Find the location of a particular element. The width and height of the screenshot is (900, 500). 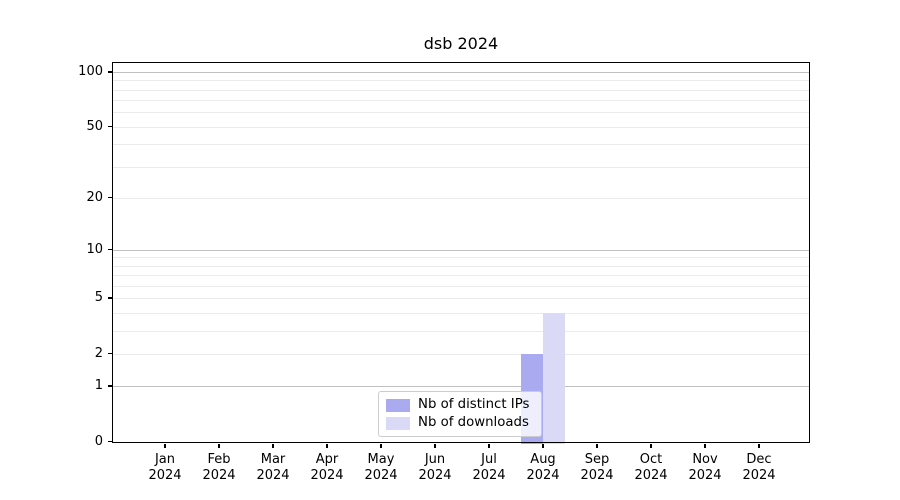

x-tick-label: Oct 2024 is located at coordinates (651, 467).